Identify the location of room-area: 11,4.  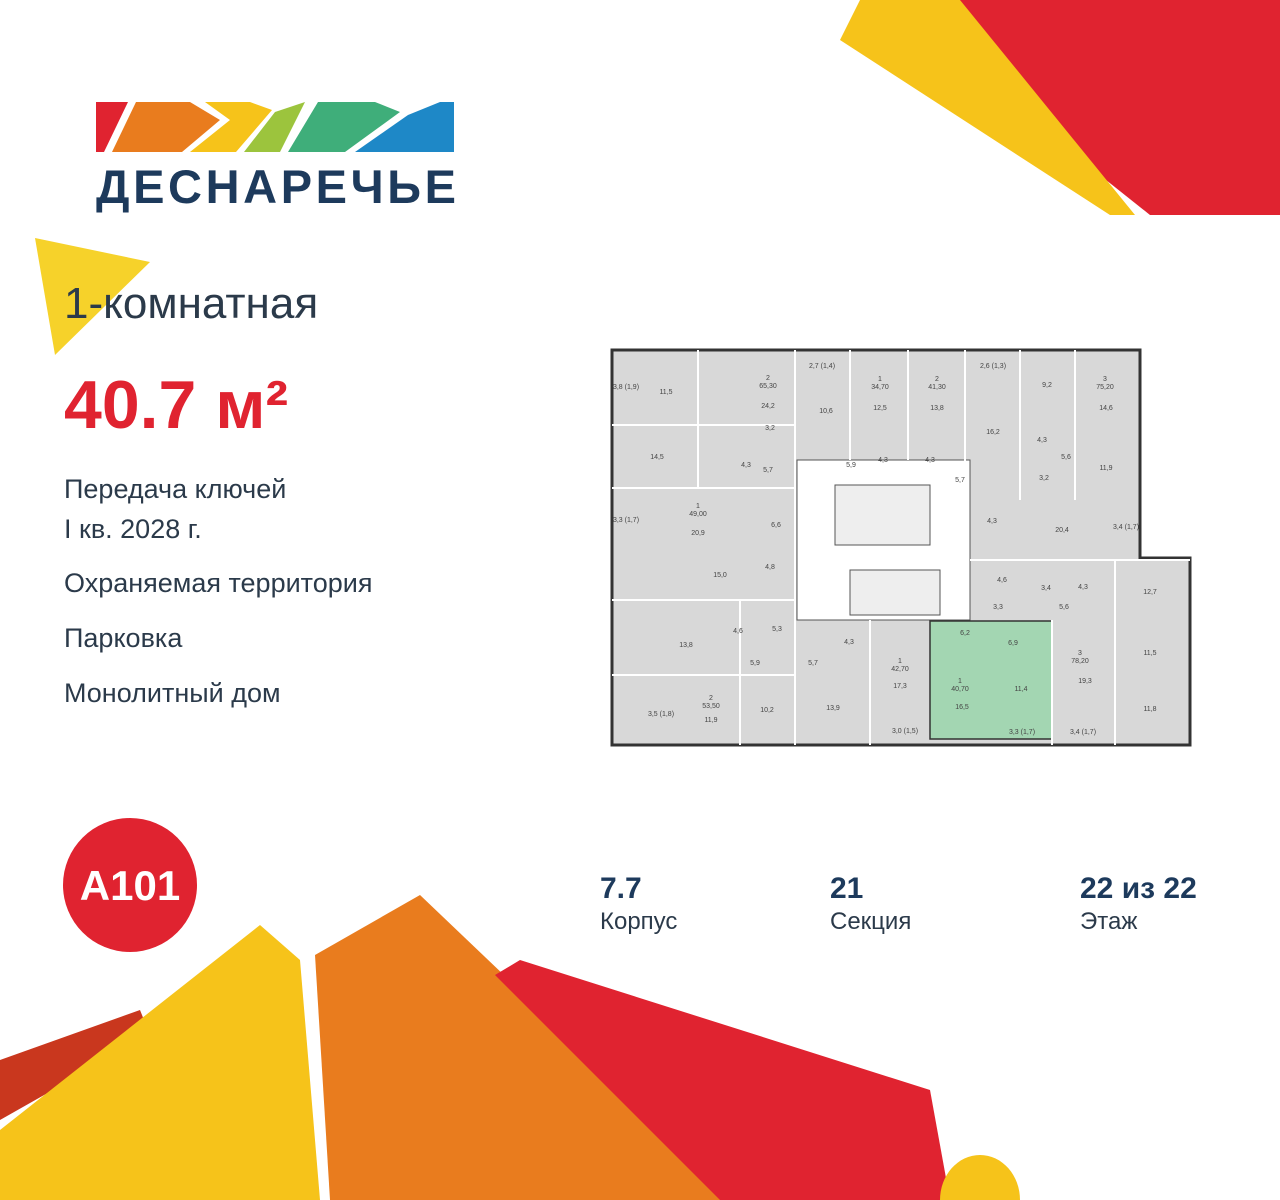
(1020, 689).